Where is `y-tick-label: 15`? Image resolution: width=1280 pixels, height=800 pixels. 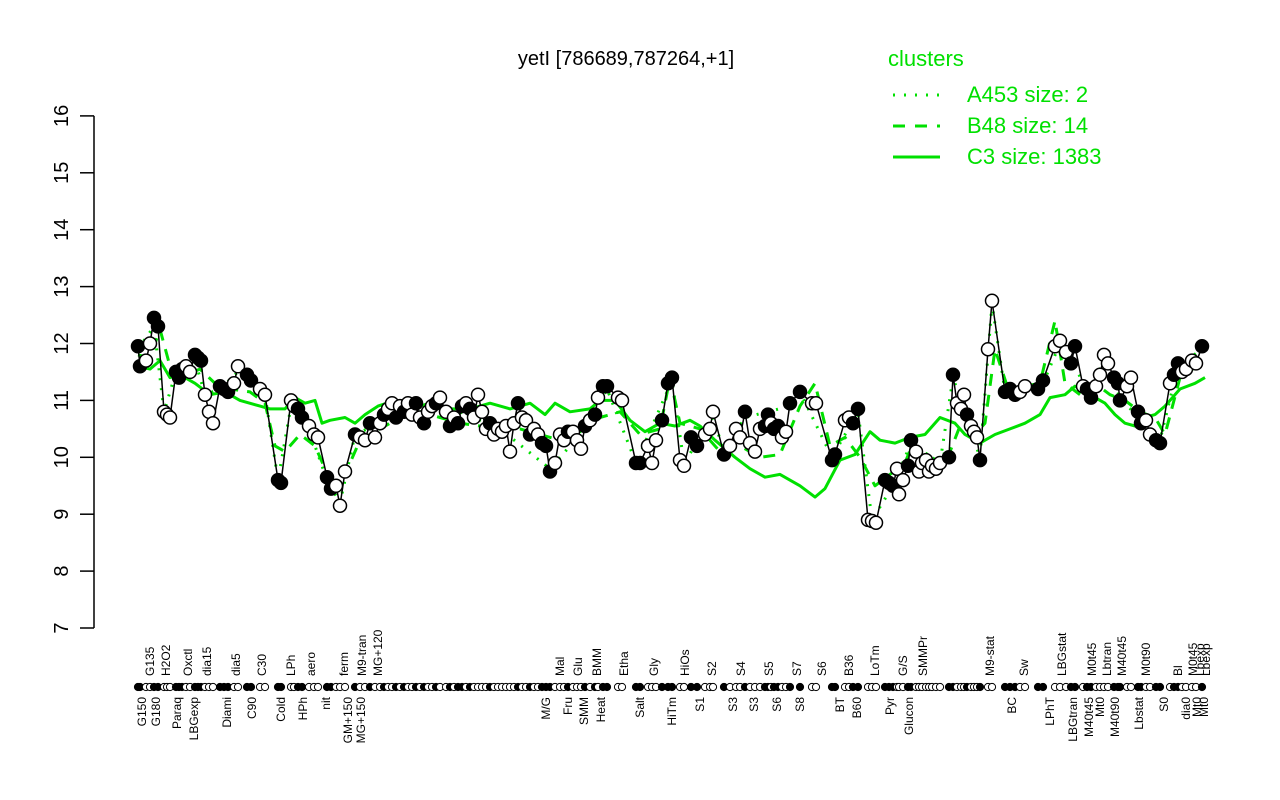
y-tick-label: 15 is located at coordinates (62, 173).